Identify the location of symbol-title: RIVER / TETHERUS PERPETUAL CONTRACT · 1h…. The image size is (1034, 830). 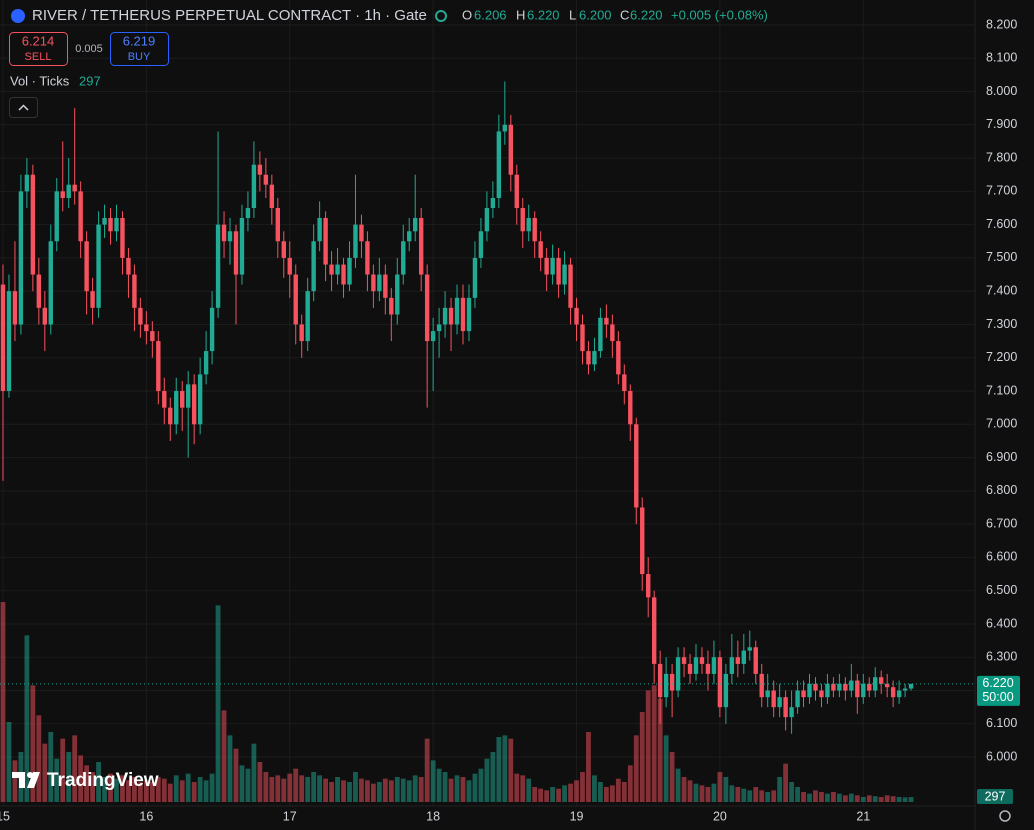
(229, 15).